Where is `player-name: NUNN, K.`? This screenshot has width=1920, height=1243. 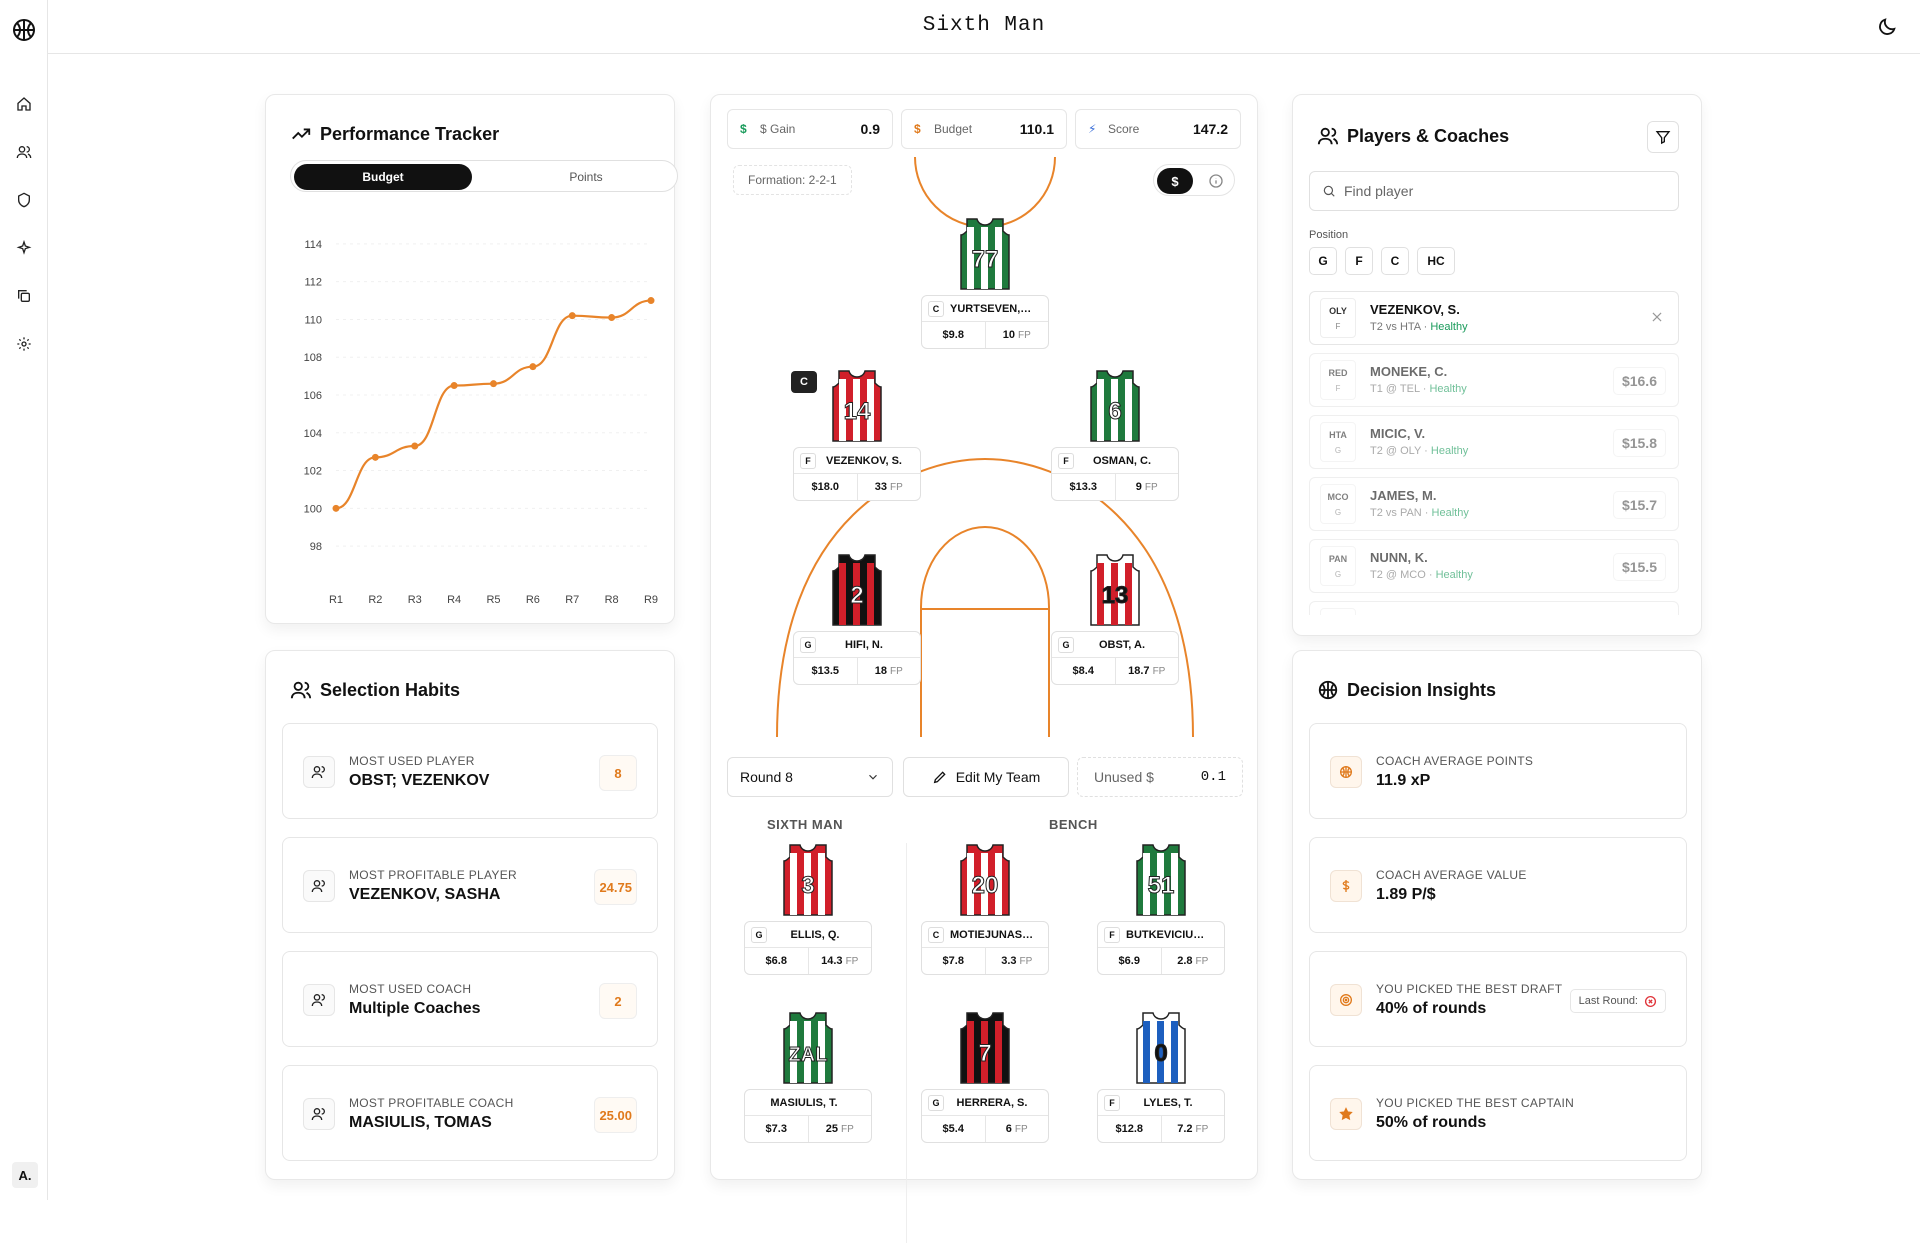
player-name: NUNN, K. is located at coordinates (1399, 557).